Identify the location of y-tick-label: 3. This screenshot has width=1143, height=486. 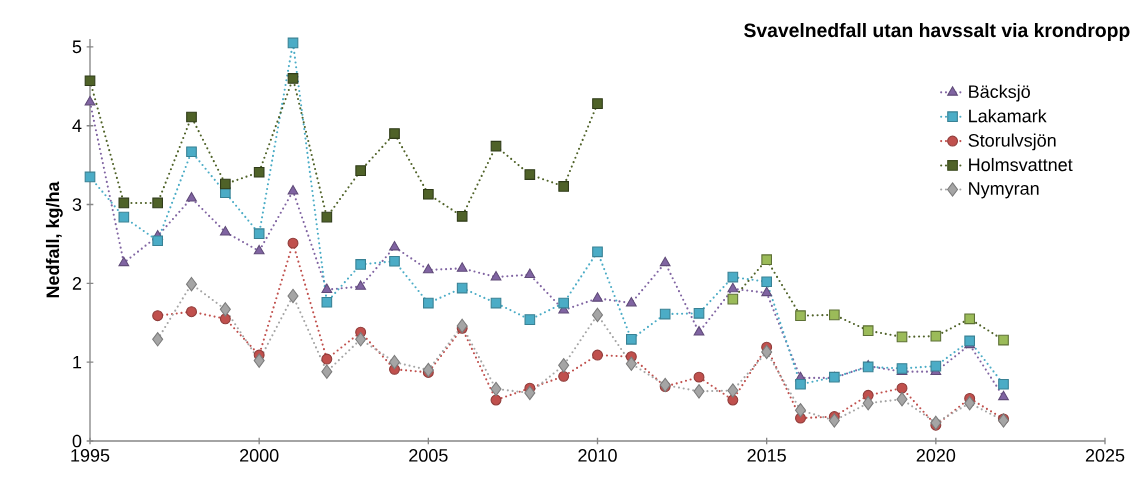
(77, 204).